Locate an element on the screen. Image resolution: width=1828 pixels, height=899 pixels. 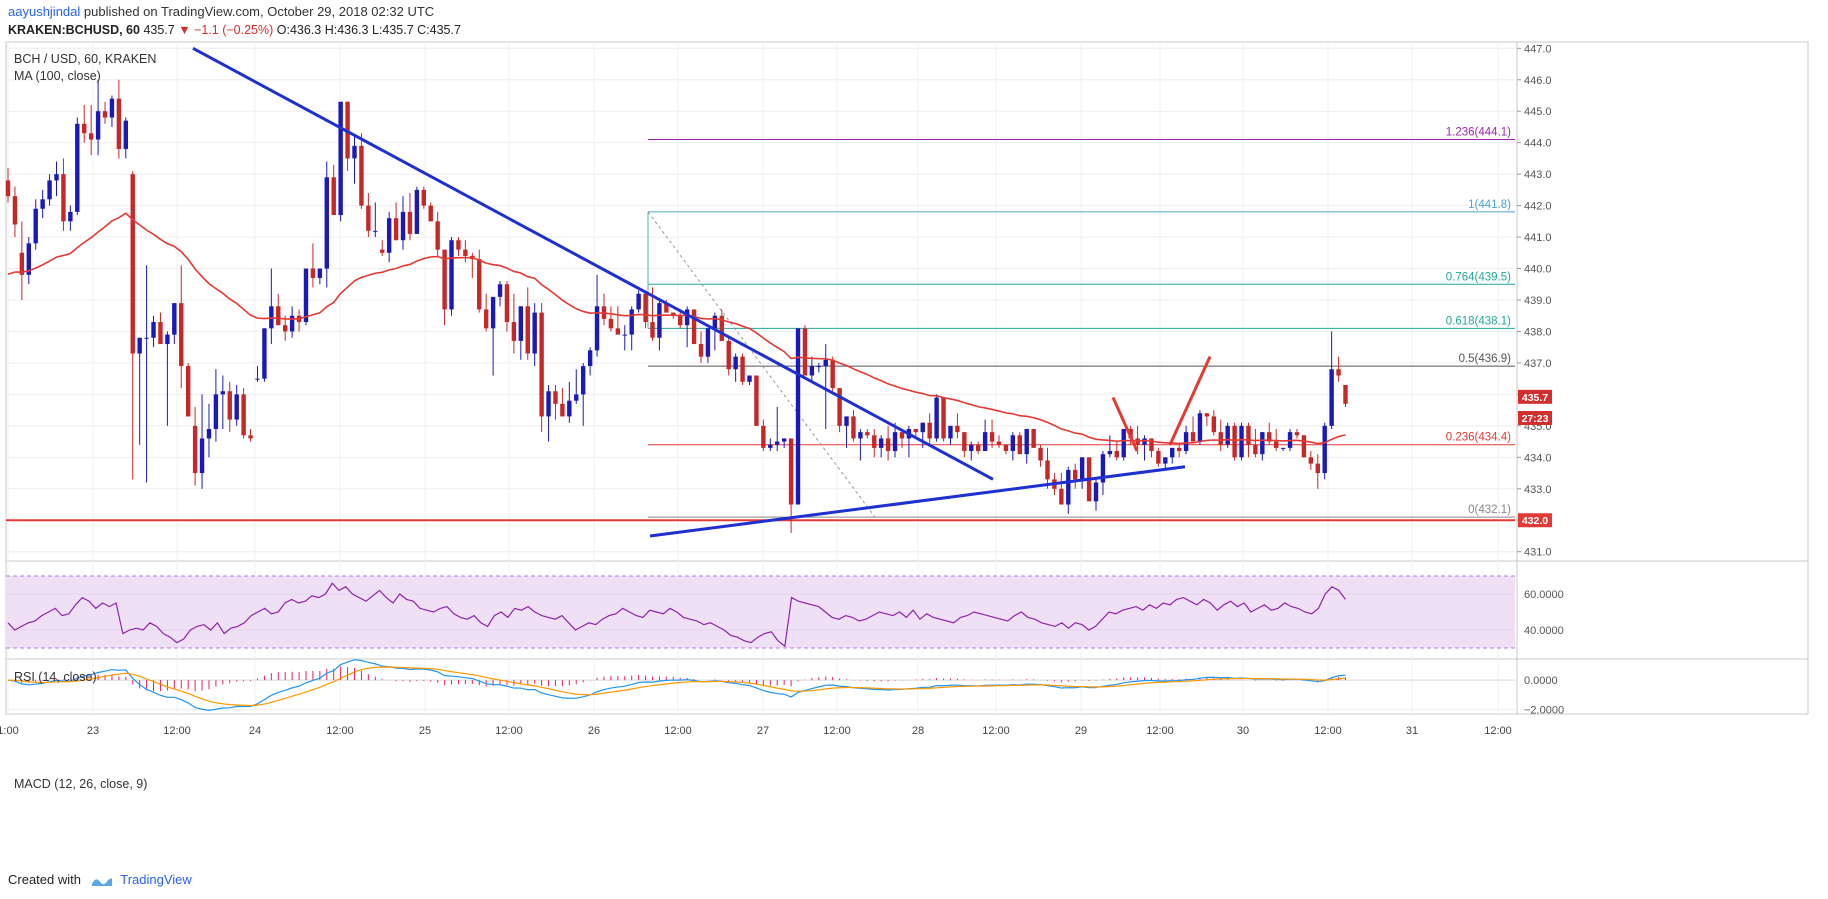
time-tick-label: 23 is located at coordinates (93, 731).